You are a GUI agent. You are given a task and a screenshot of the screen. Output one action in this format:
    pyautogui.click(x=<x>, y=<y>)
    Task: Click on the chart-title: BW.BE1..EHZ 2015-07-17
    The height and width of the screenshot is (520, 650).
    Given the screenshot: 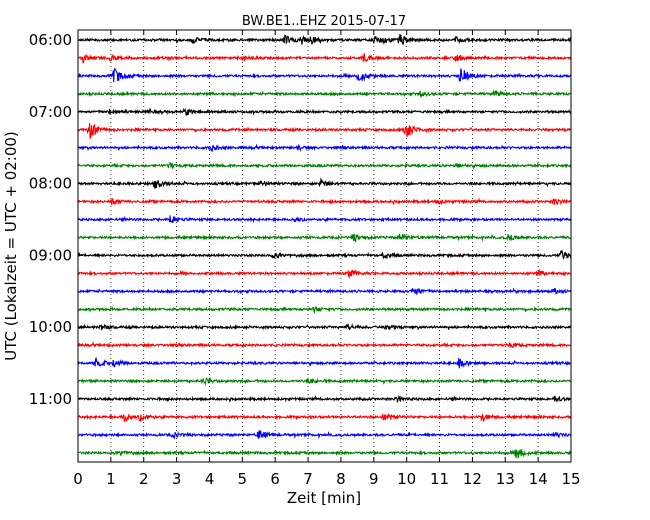 What is the action you would take?
    pyautogui.click(x=324, y=21)
    